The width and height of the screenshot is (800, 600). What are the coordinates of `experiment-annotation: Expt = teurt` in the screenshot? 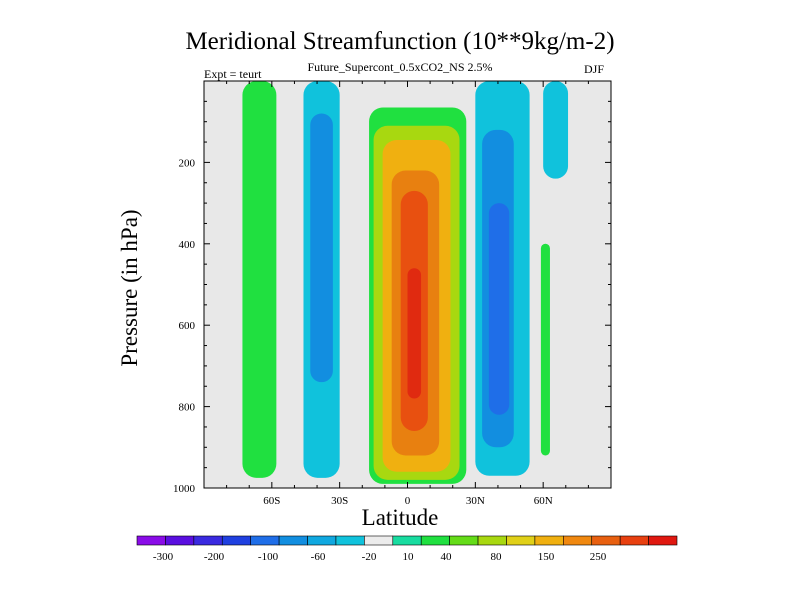 It's located at (233, 74).